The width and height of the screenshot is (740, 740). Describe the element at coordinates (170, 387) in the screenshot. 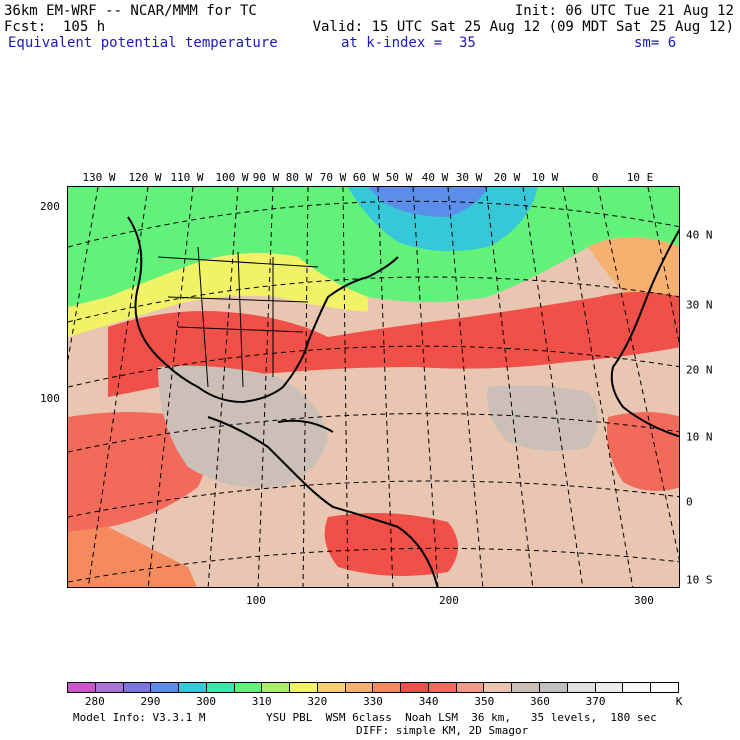

I see `meridian-110w` at that location.